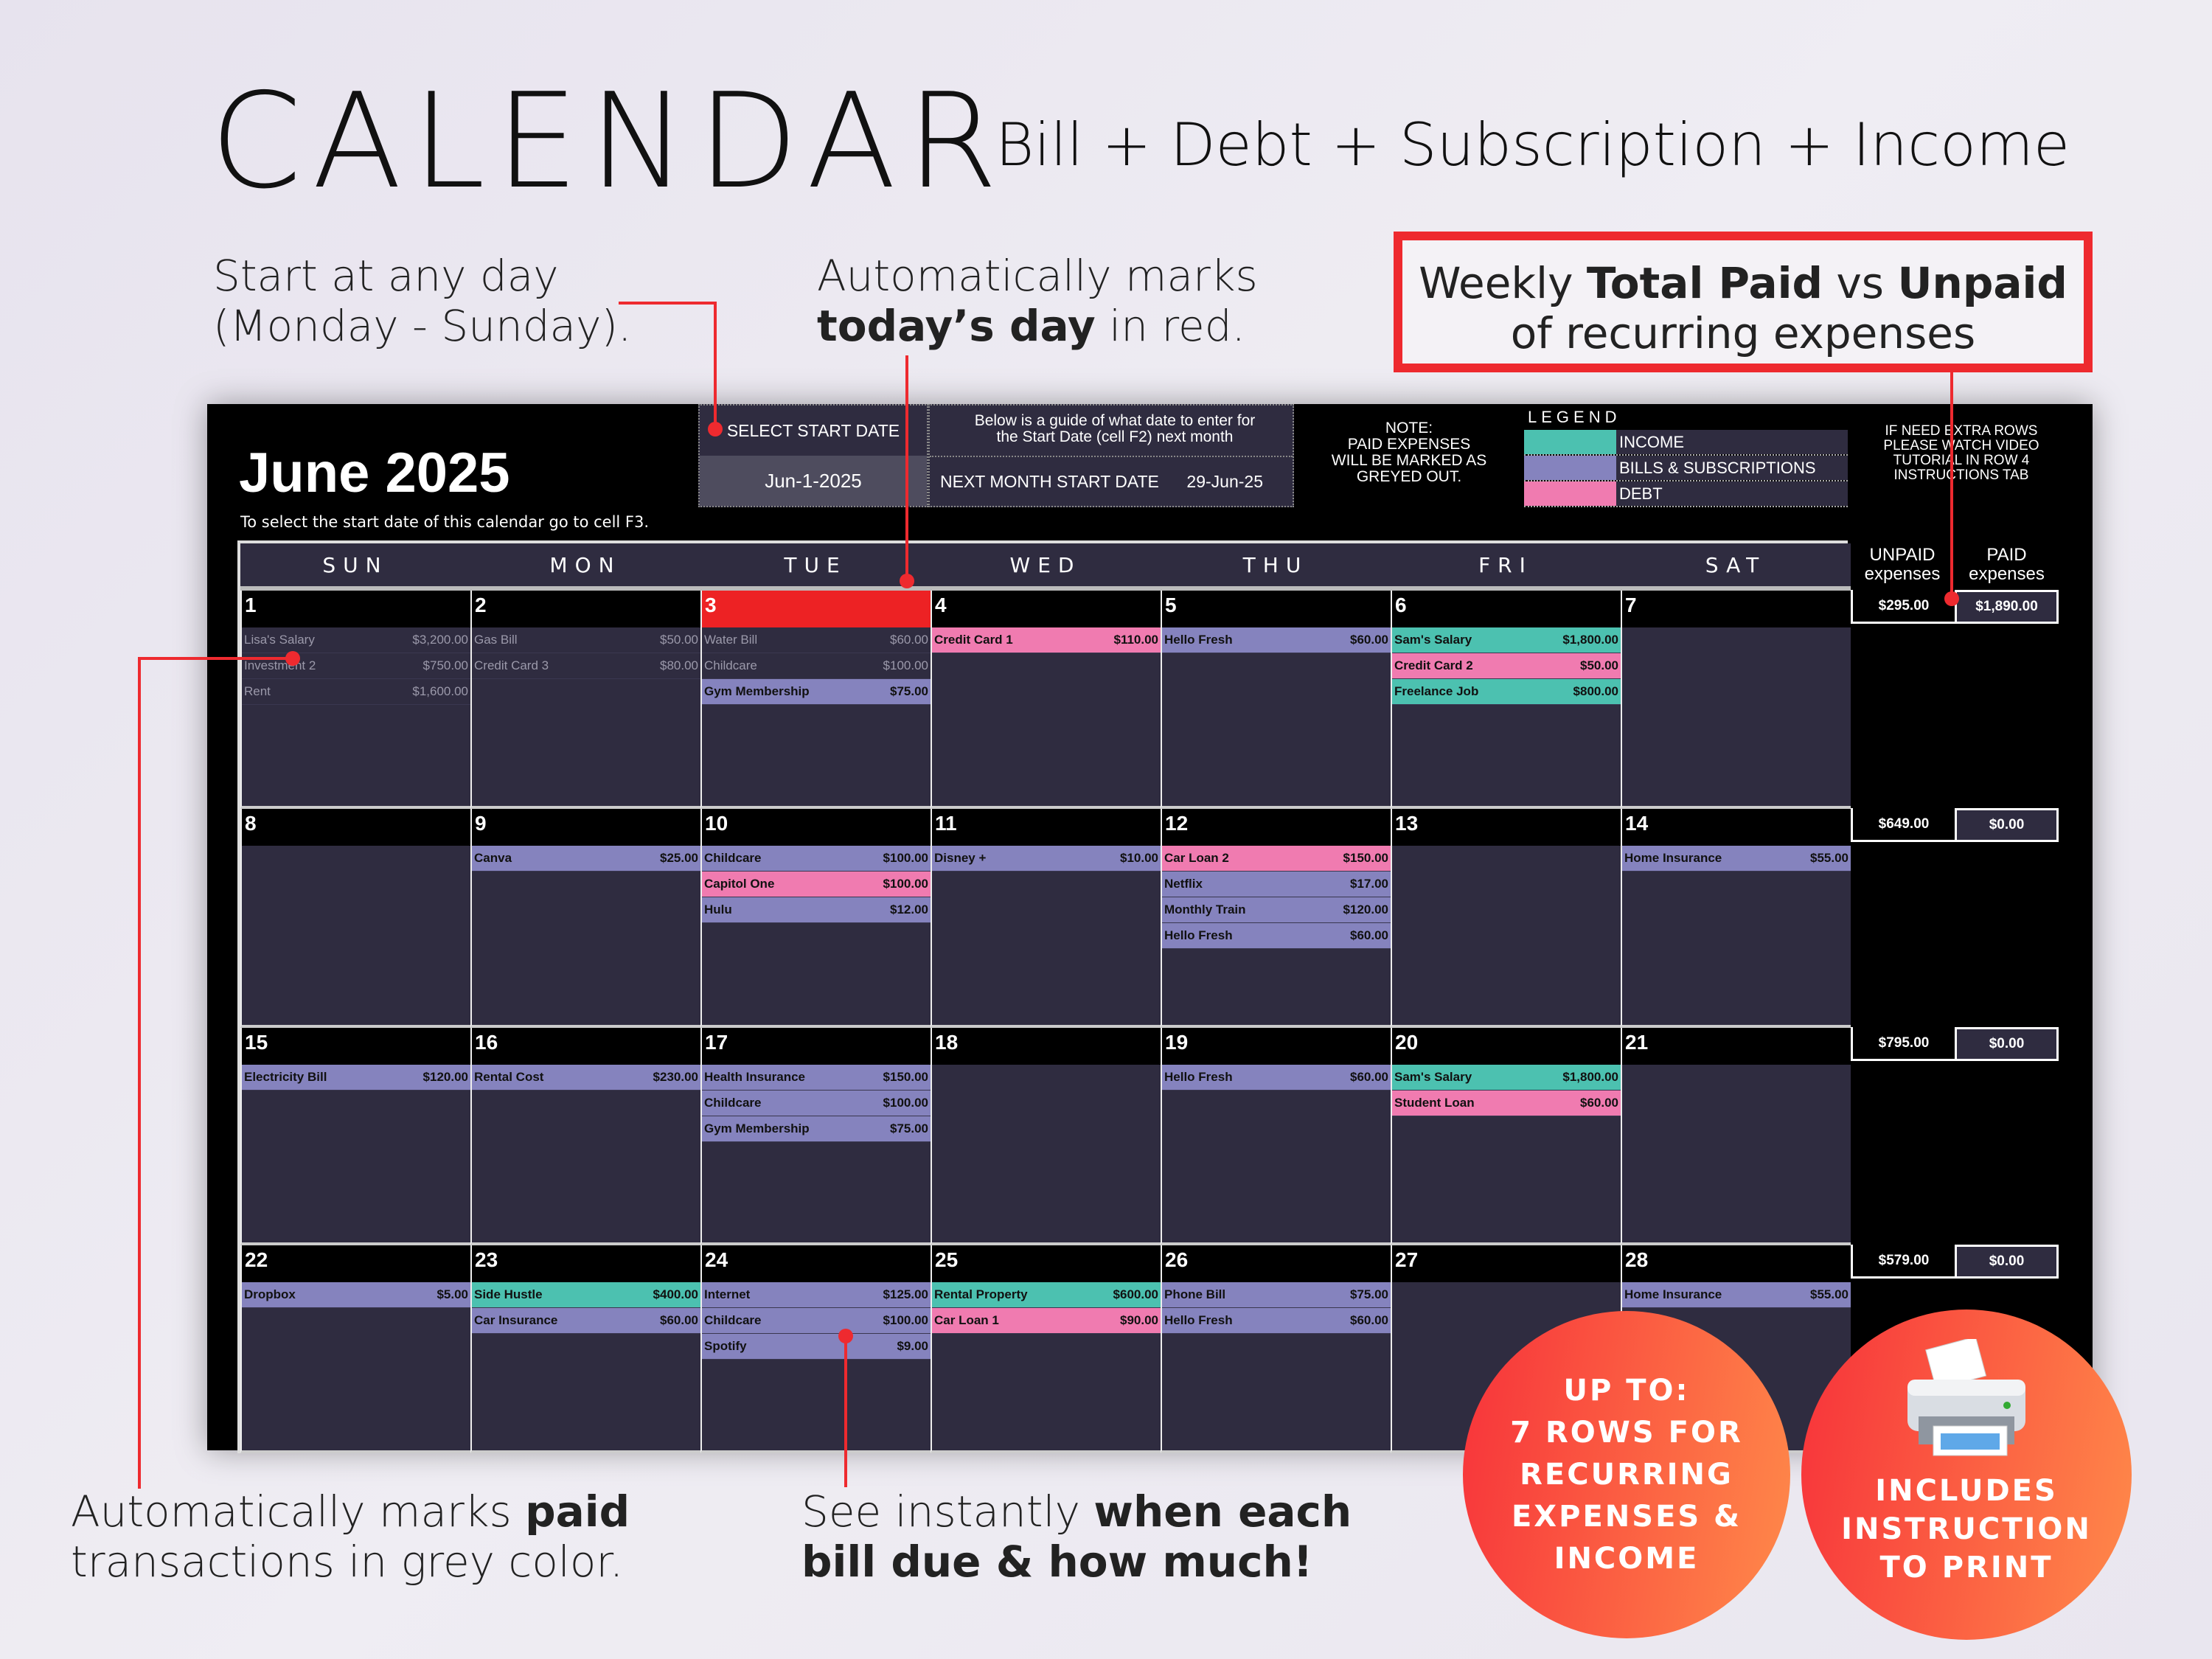 The image size is (2212, 1659). I want to click on entry-bill: Spotify $9.00, so click(816, 1347).